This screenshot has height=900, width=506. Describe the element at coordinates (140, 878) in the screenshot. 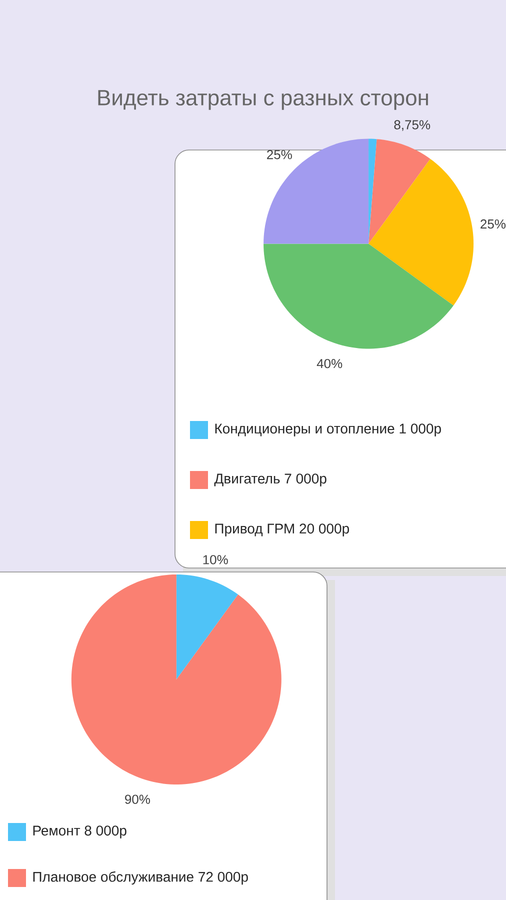

I see `legend-label: Плановое обслуживание 72 000р` at that location.